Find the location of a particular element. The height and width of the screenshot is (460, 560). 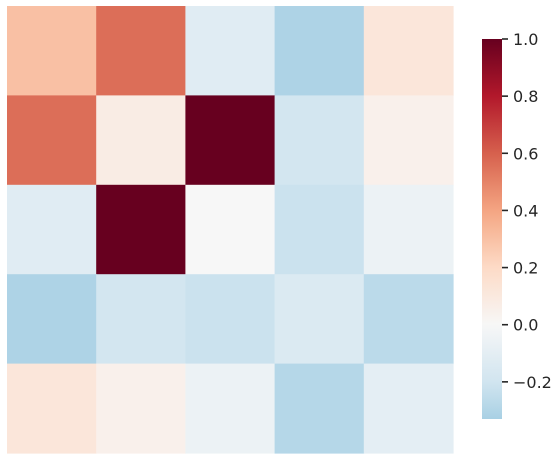

colorbar-tick-label: 1.0 is located at coordinates (525, 39).